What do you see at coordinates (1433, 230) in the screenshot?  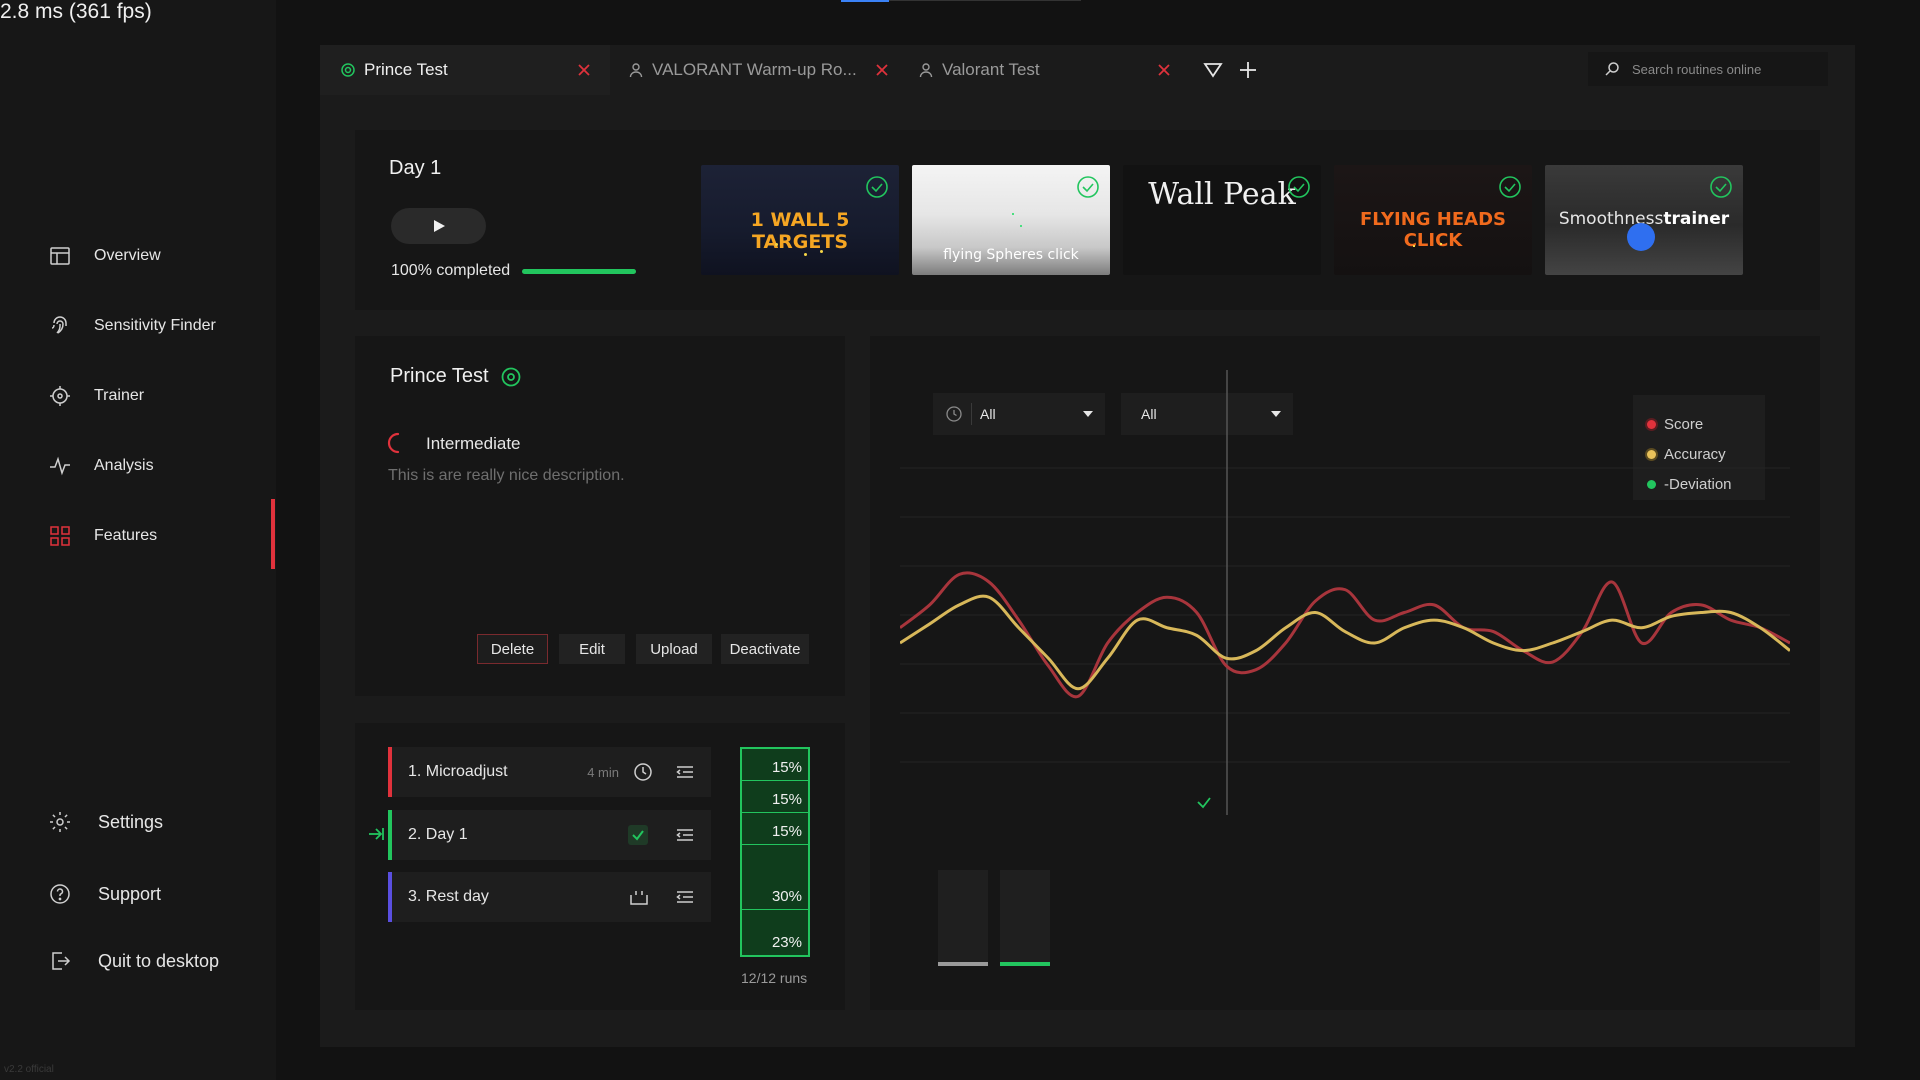 I see `thumbnail-label: FLYING HEADS CLICK` at bounding box center [1433, 230].